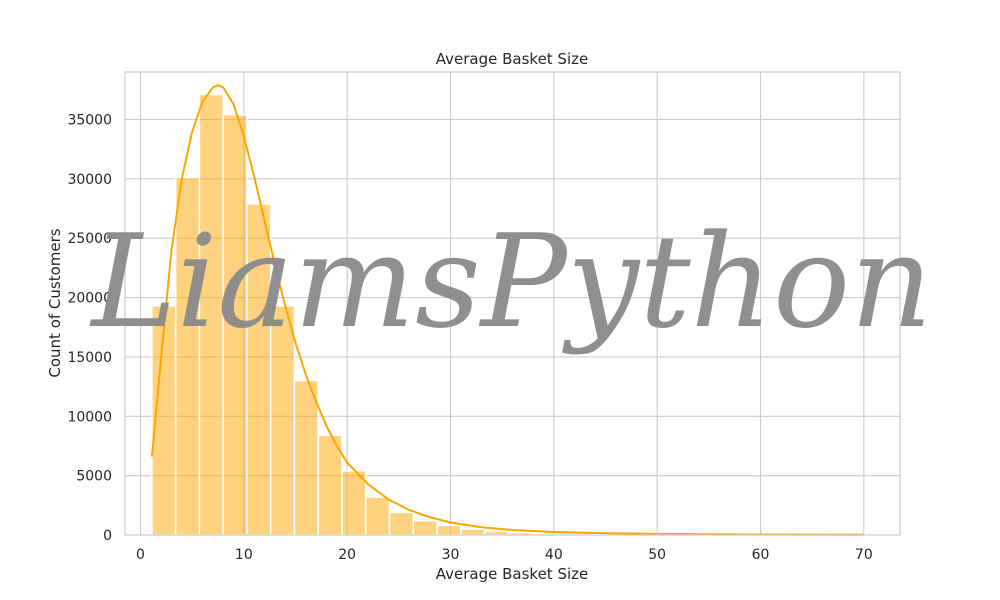 The height and width of the screenshot is (600, 1000). Describe the element at coordinates (89, 299) in the screenshot. I see `y-tick-label: 20000` at that location.